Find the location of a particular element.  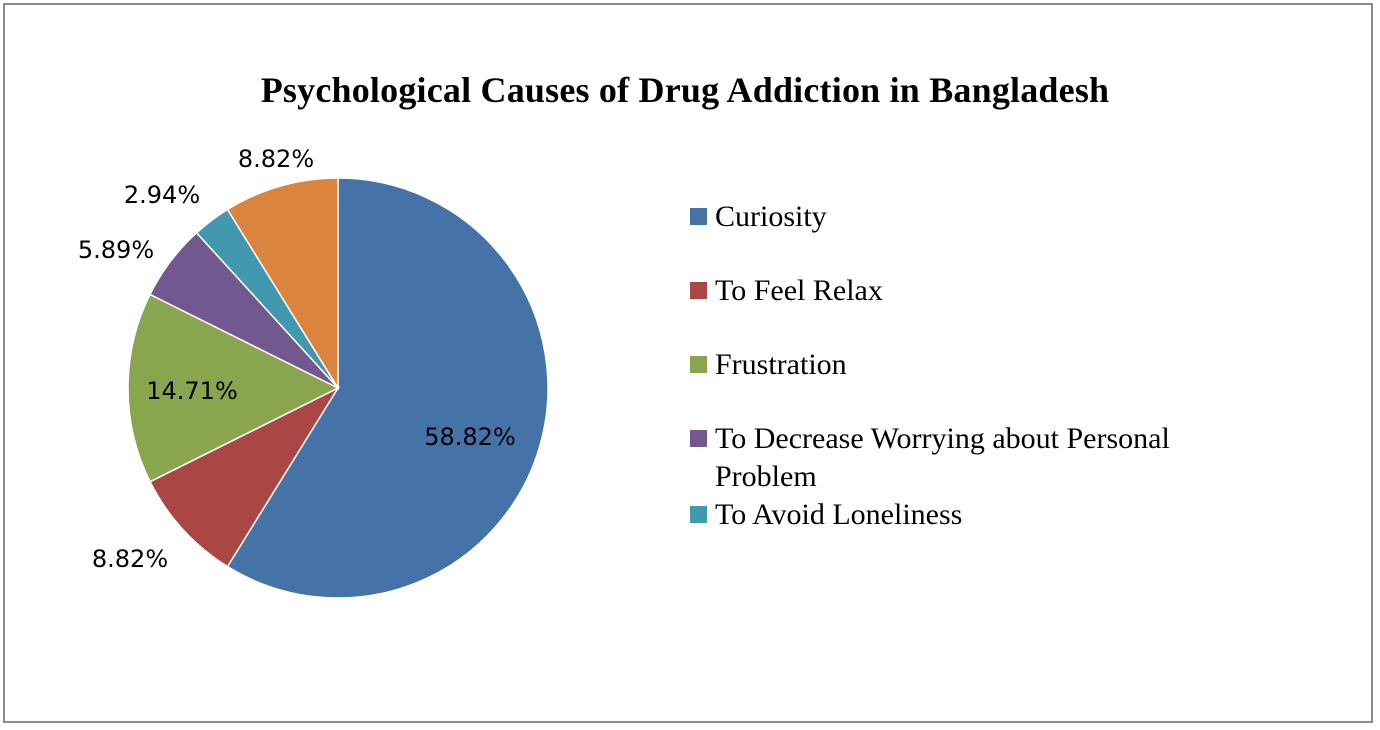

pie-slice-to-feel-relax is located at coordinates (245, 477).